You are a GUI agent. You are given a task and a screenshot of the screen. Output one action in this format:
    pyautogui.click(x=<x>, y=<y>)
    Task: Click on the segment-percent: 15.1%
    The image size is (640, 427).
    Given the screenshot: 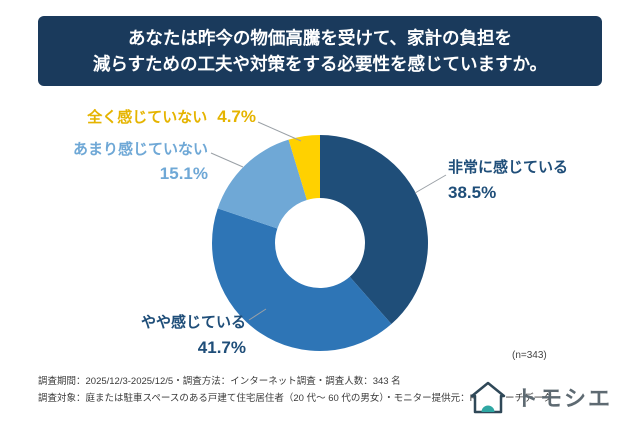 What is the action you would take?
    pyautogui.click(x=183, y=173)
    